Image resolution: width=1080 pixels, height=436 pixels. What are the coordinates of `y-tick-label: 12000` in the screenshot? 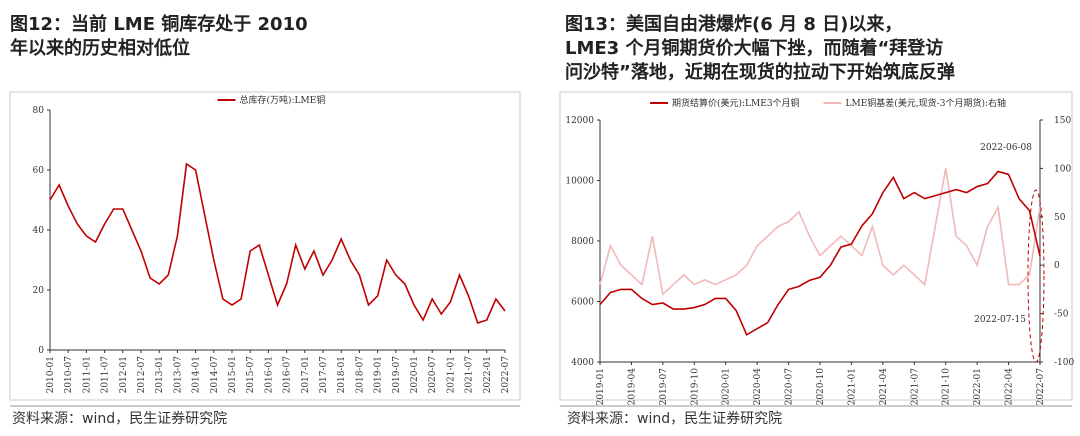 It's located at (579, 121).